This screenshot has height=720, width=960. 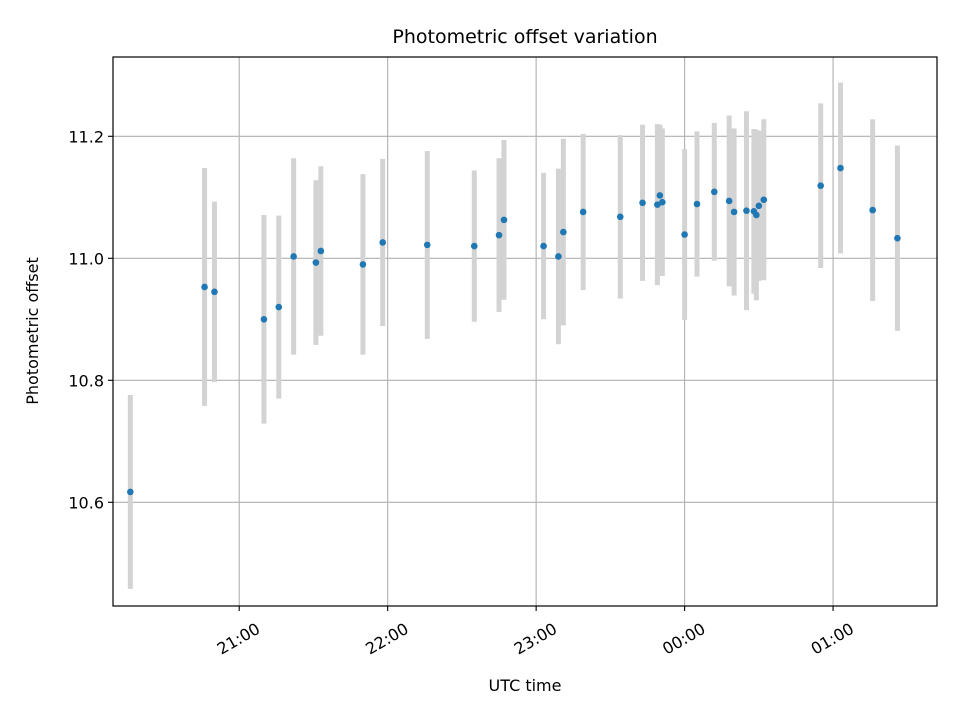 What do you see at coordinates (238, 639) in the screenshot?
I see `x-tick-label: 21:00` at bounding box center [238, 639].